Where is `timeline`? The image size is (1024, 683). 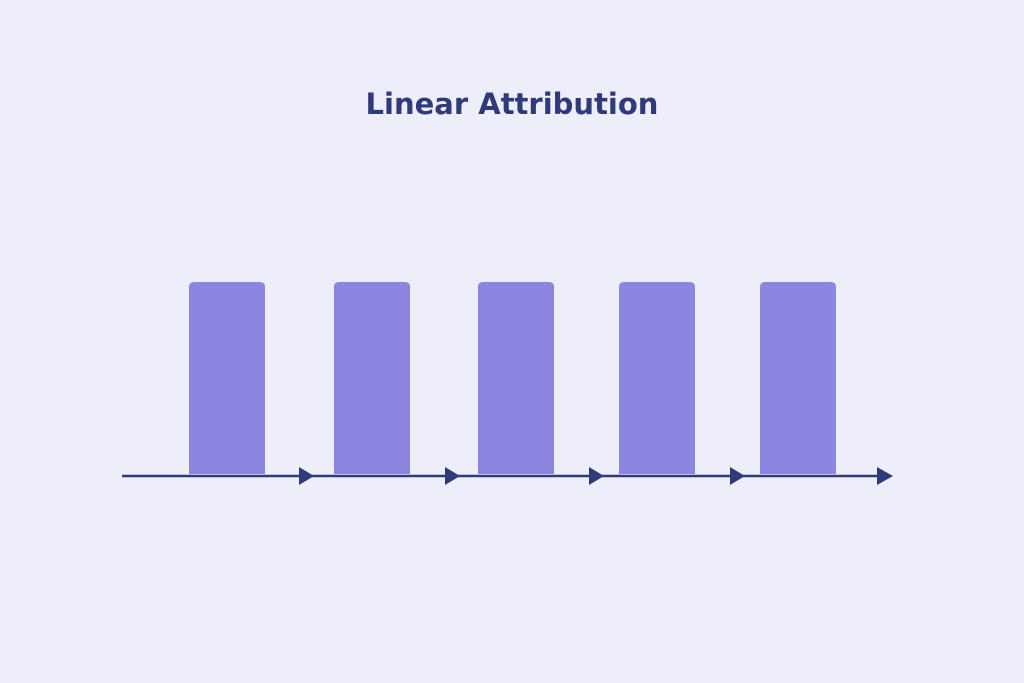
timeline is located at coordinates (507, 476).